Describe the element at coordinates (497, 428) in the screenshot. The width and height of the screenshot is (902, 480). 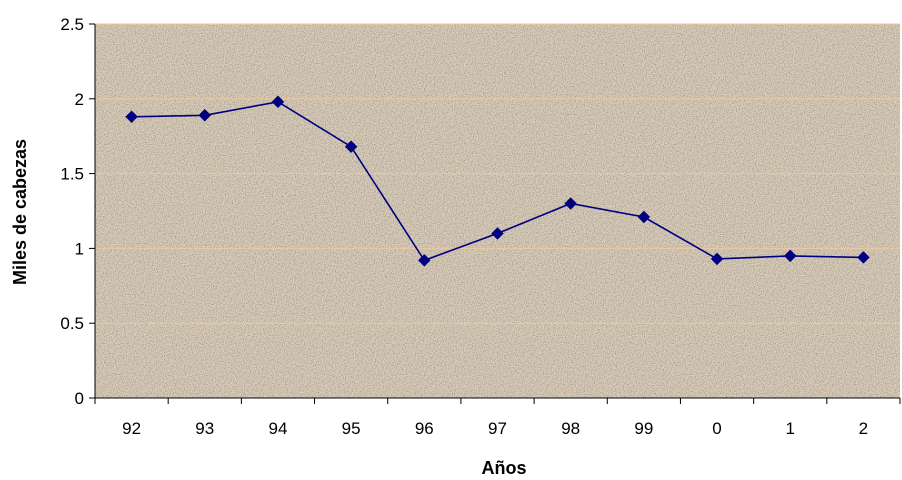
I see `x-tick-label: 97` at that location.